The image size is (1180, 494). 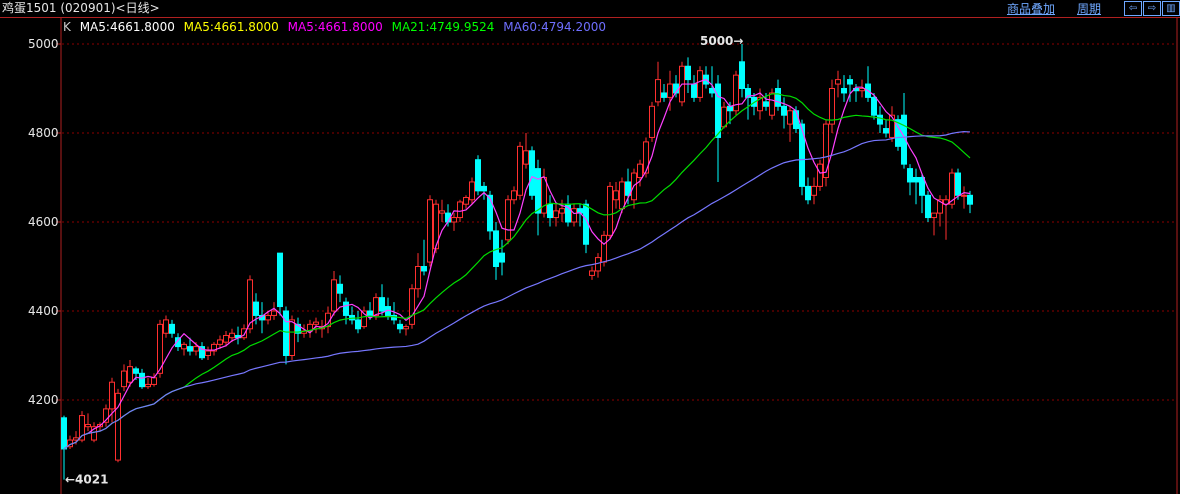 What do you see at coordinates (127, 27) in the screenshot?
I see `legend-ma5-white: MA5:4661.8000` at bounding box center [127, 27].